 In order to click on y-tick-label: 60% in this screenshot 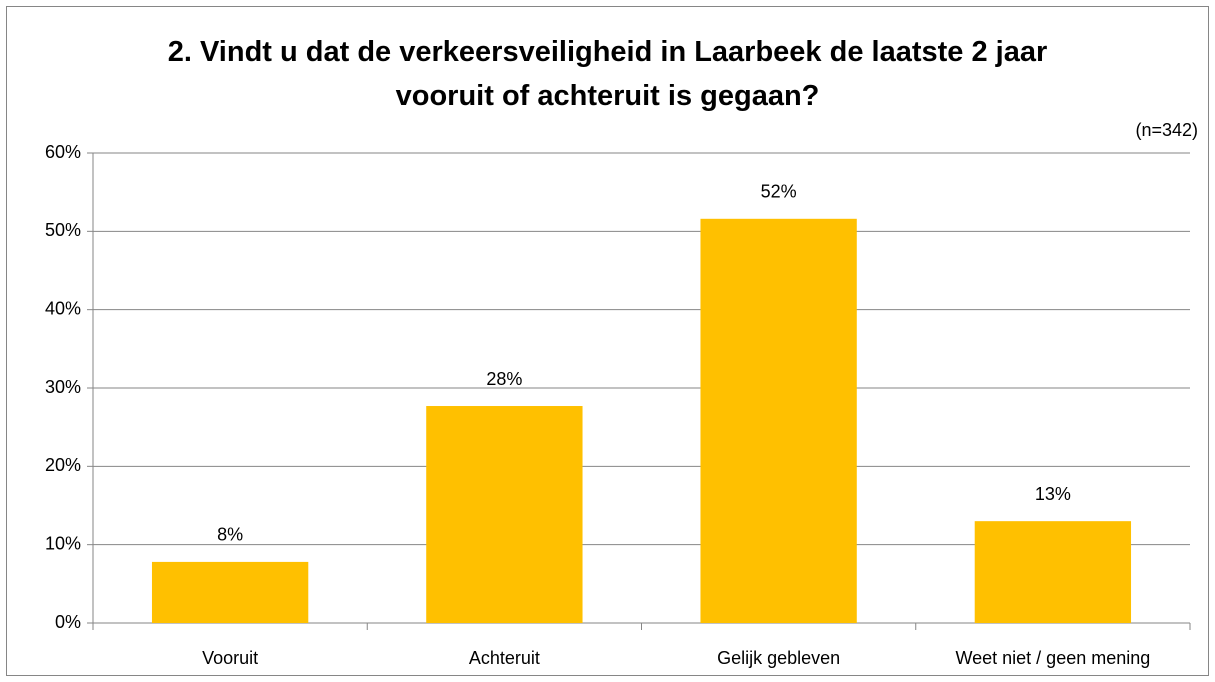, I will do `click(63, 152)`.